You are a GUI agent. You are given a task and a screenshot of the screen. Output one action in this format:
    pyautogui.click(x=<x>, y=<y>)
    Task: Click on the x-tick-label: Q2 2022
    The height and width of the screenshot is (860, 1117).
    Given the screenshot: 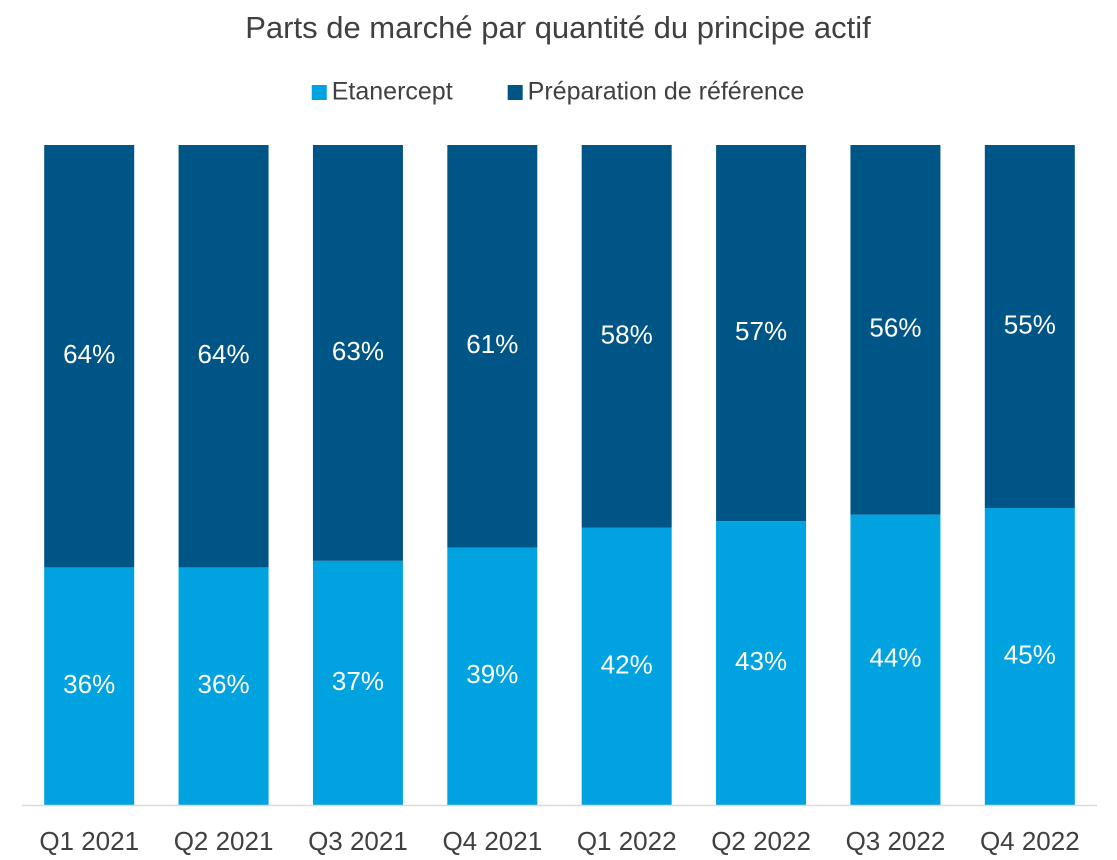 What is the action you would take?
    pyautogui.click(x=761, y=841)
    